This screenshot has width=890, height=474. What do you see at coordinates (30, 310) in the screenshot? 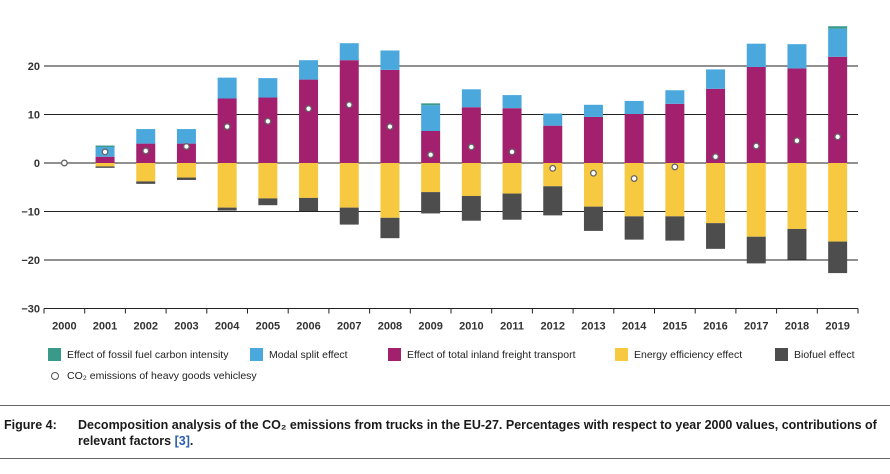
I see `y-tick-label: −30` at bounding box center [30, 310].